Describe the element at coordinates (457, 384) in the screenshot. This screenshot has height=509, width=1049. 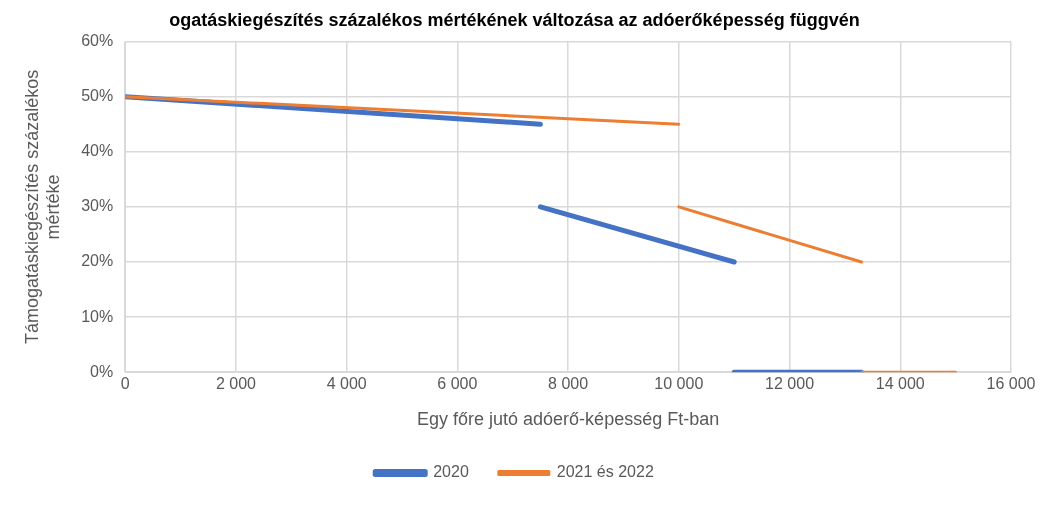
I see `x-tick-label: 6 000` at that location.